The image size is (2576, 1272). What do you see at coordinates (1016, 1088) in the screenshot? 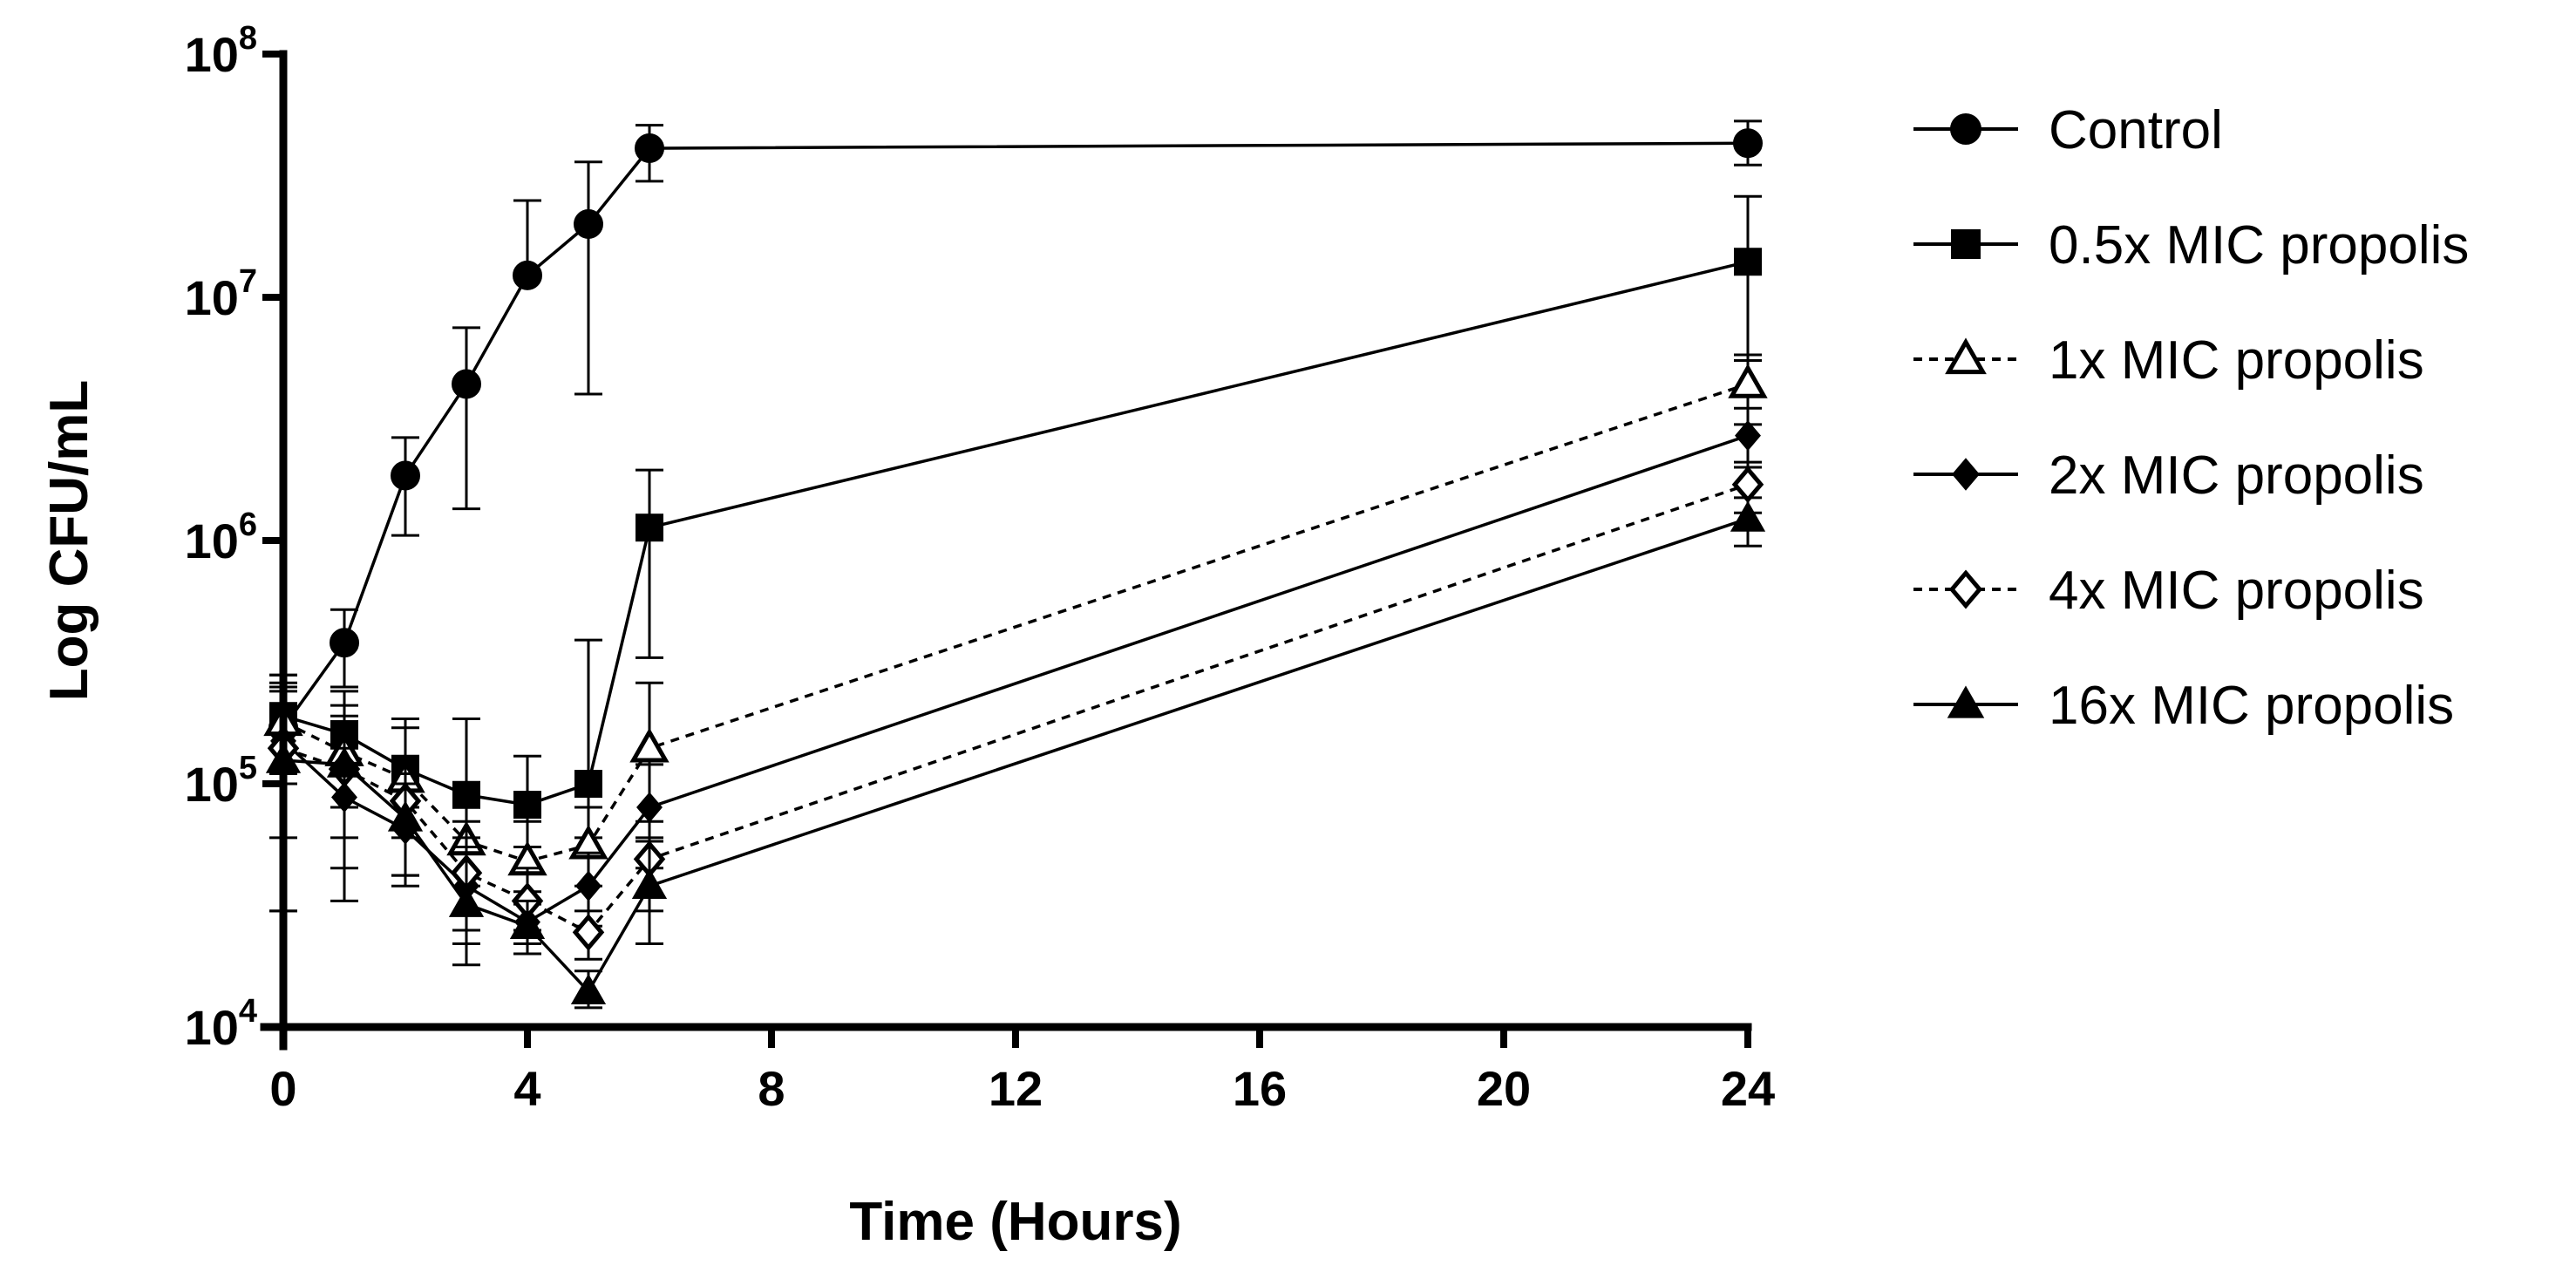
I see `x-tick-label: 12` at bounding box center [1016, 1088].